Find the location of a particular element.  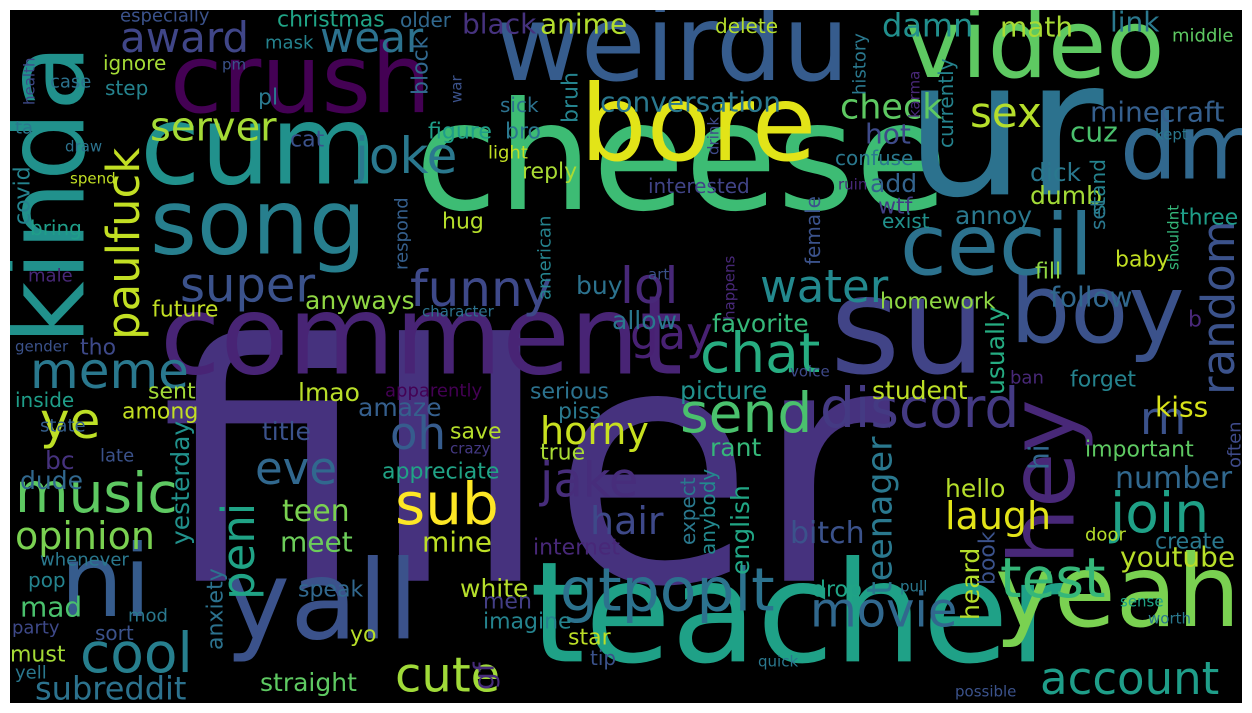

word-spend: spend is located at coordinates (93, 178).